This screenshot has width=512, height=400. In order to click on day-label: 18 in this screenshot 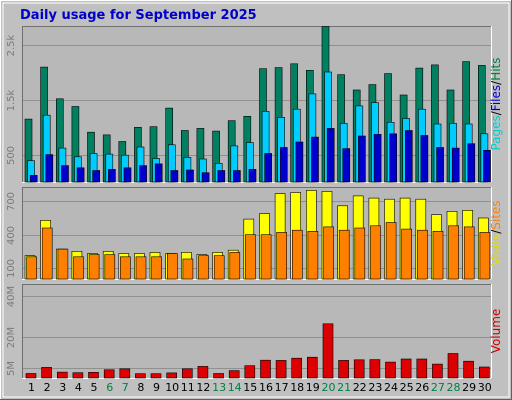, I will do `click(297, 387)`.